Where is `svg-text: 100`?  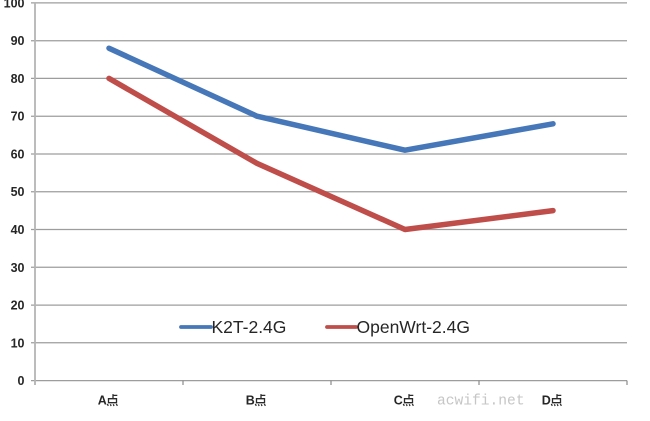 svg-text: 100 is located at coordinates (14, 5).